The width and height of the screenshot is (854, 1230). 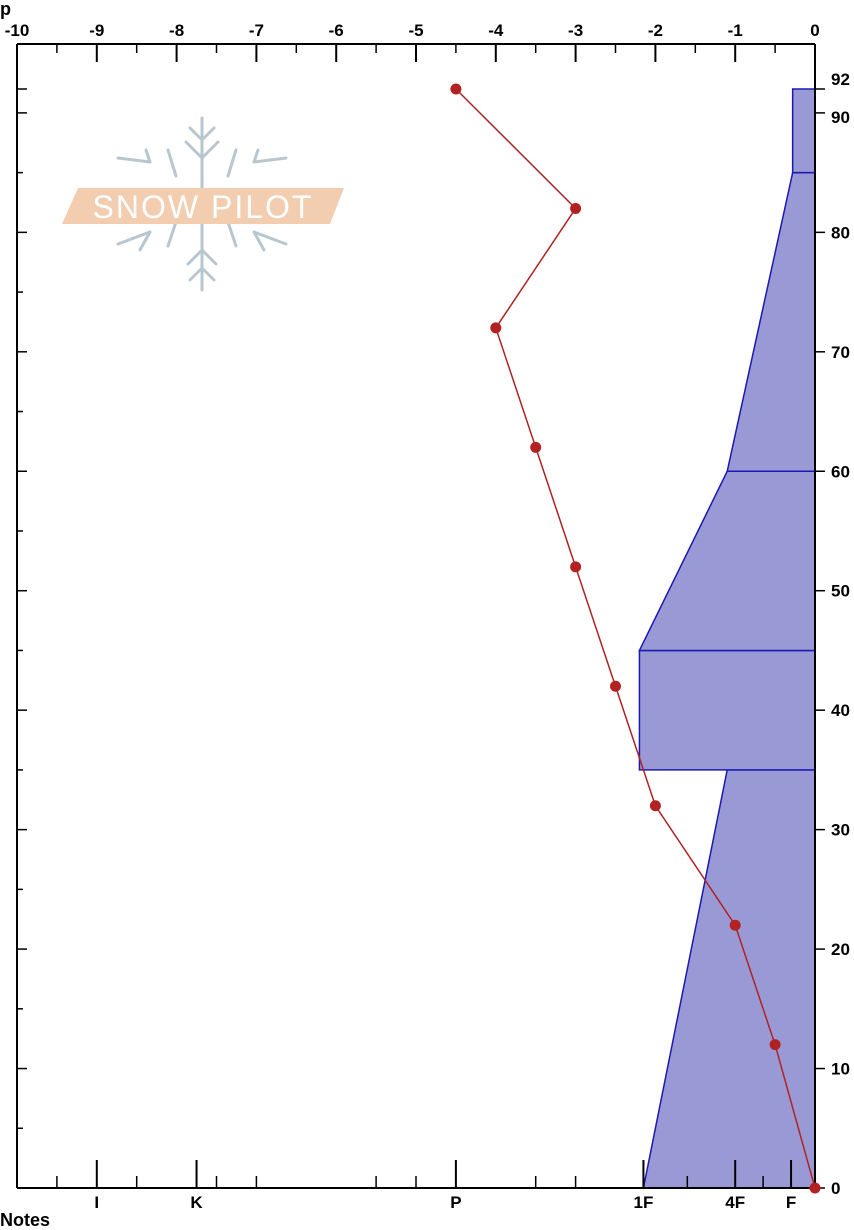 I want to click on bottom-tick-label: 1F, so click(x=644, y=1202).